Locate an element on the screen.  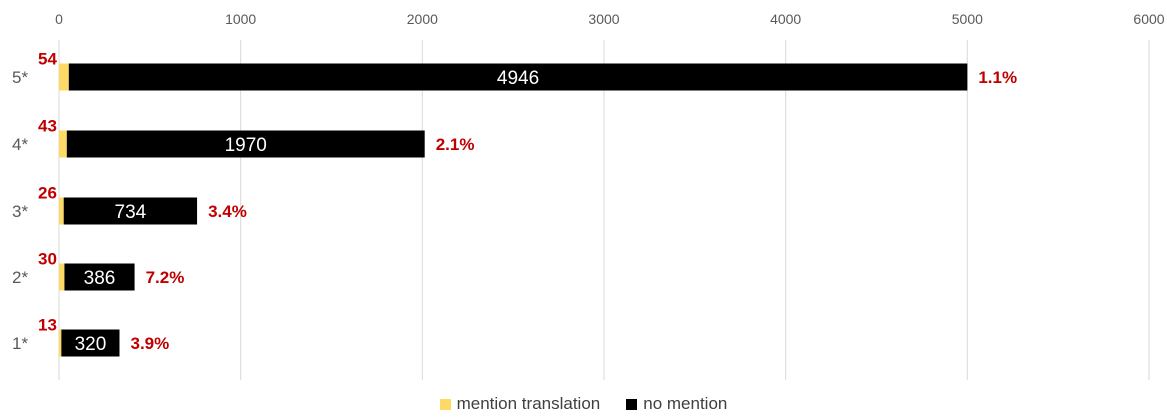
data-label-mention-translation-0: 54 is located at coordinates (47, 59).